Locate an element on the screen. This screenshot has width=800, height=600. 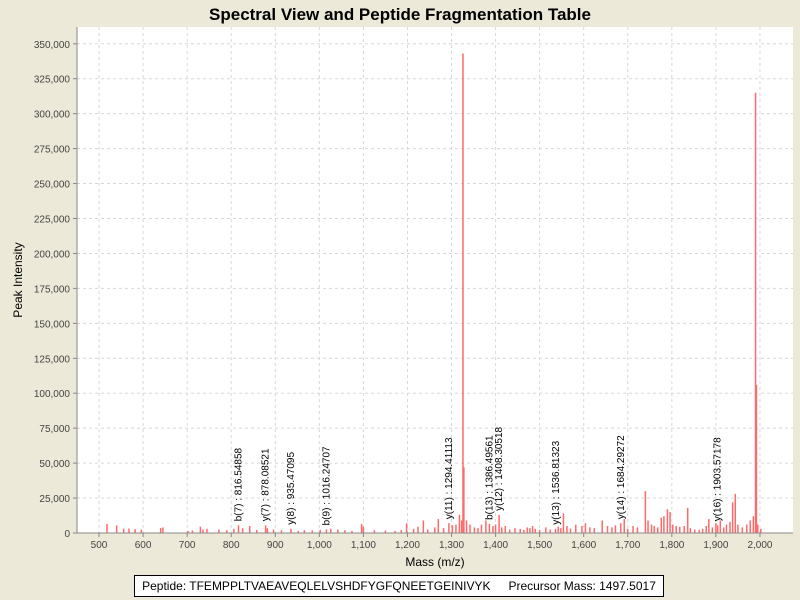
x-tick-label: 1,600 is located at coordinates (583, 545).